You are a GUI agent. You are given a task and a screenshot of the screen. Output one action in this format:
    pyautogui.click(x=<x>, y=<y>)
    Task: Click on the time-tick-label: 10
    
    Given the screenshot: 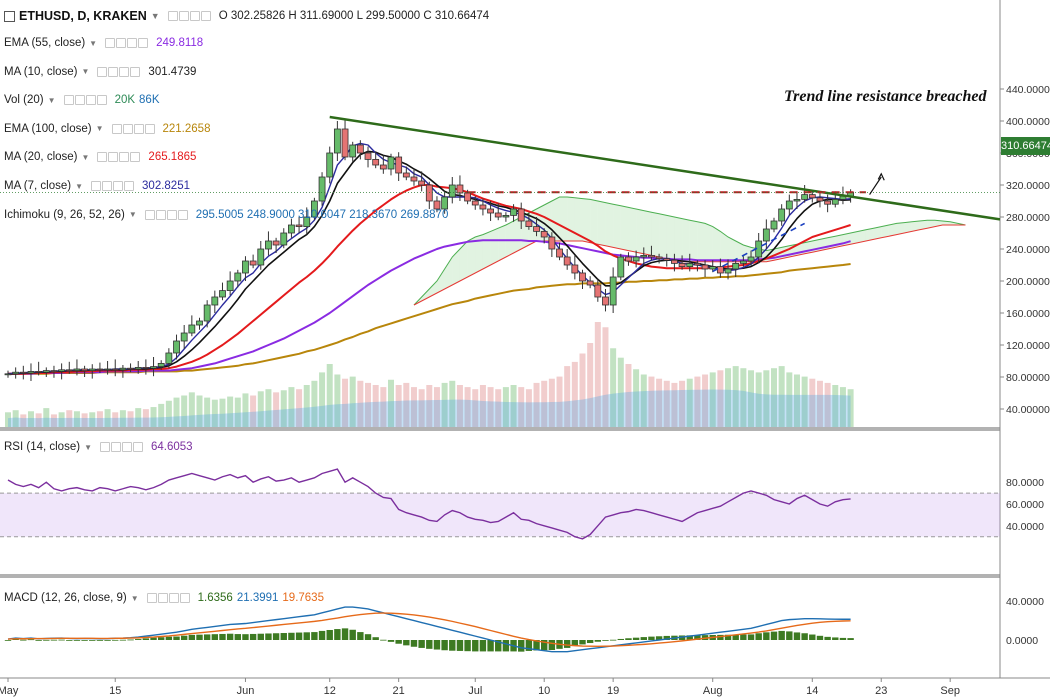 What is the action you would take?
    pyautogui.click(x=544, y=691)
    